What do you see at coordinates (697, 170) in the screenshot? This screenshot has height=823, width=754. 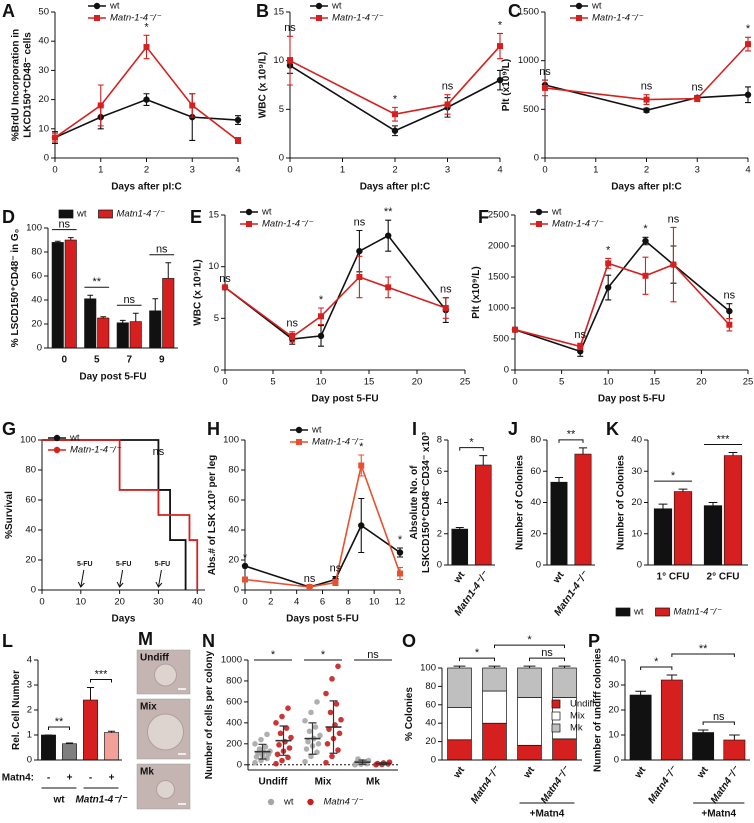 I see `x-tick-label: 3` at bounding box center [697, 170].